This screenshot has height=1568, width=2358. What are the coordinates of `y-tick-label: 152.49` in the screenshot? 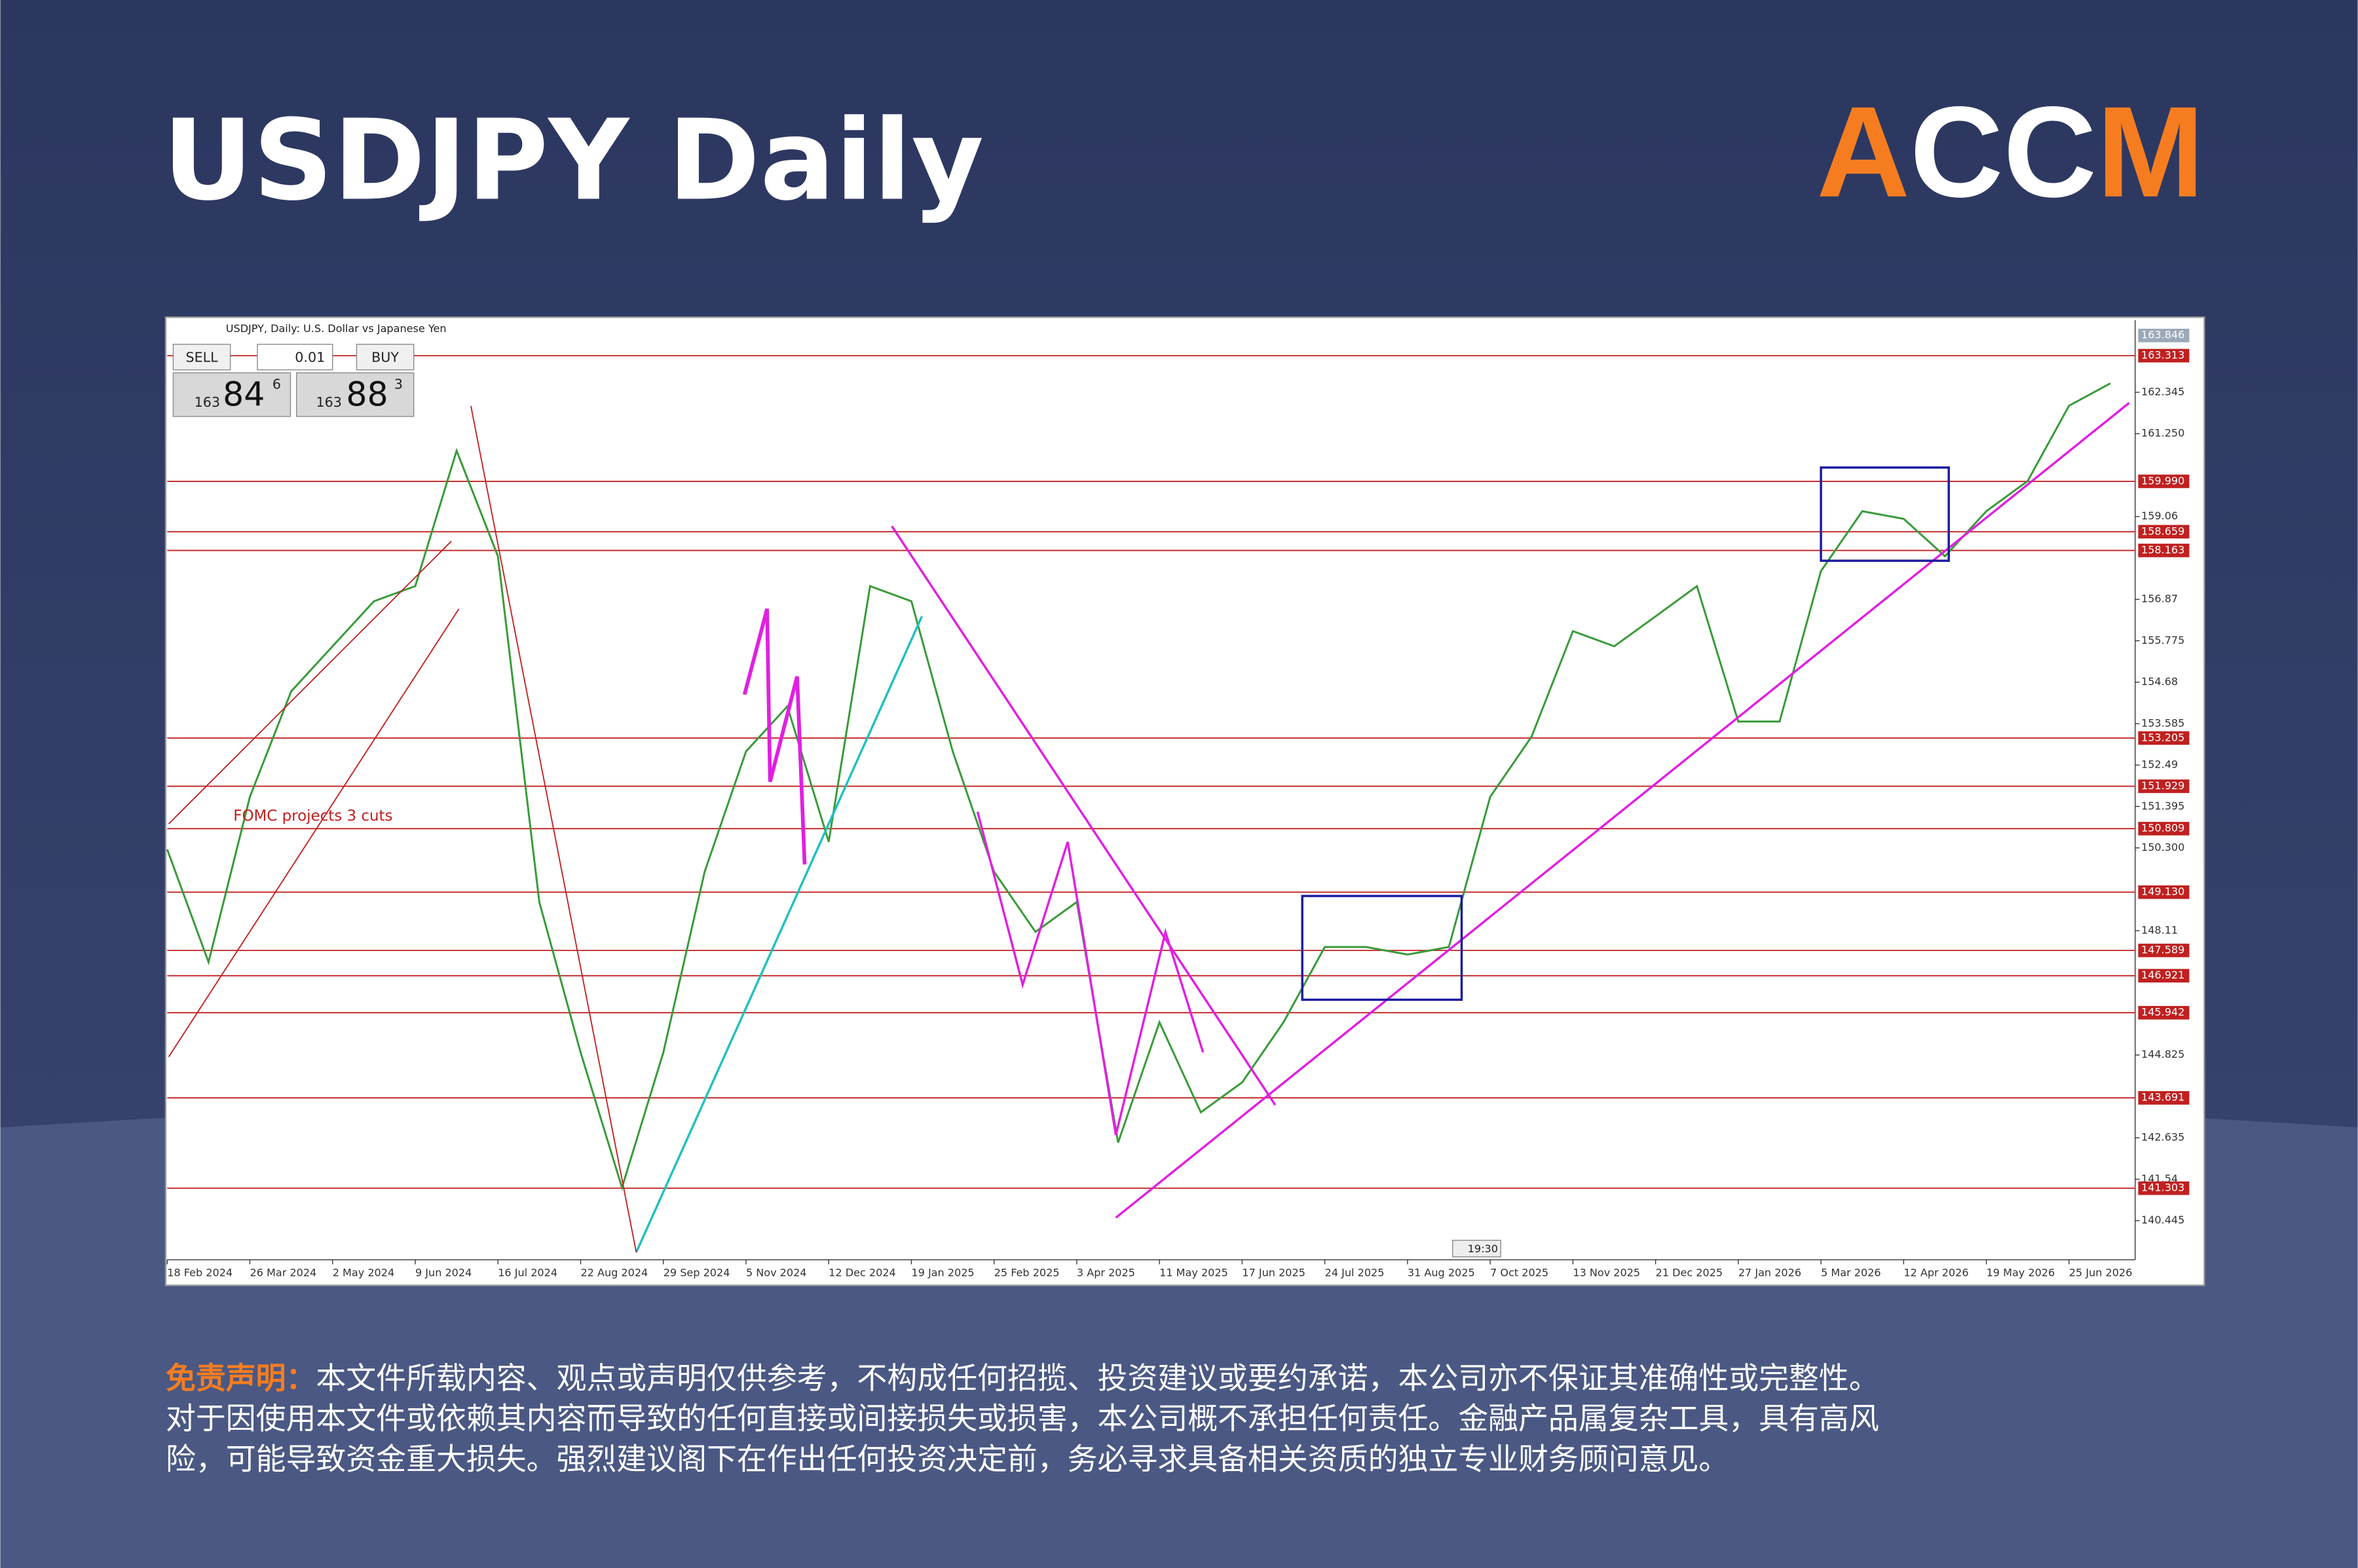 It's located at (2159, 764).